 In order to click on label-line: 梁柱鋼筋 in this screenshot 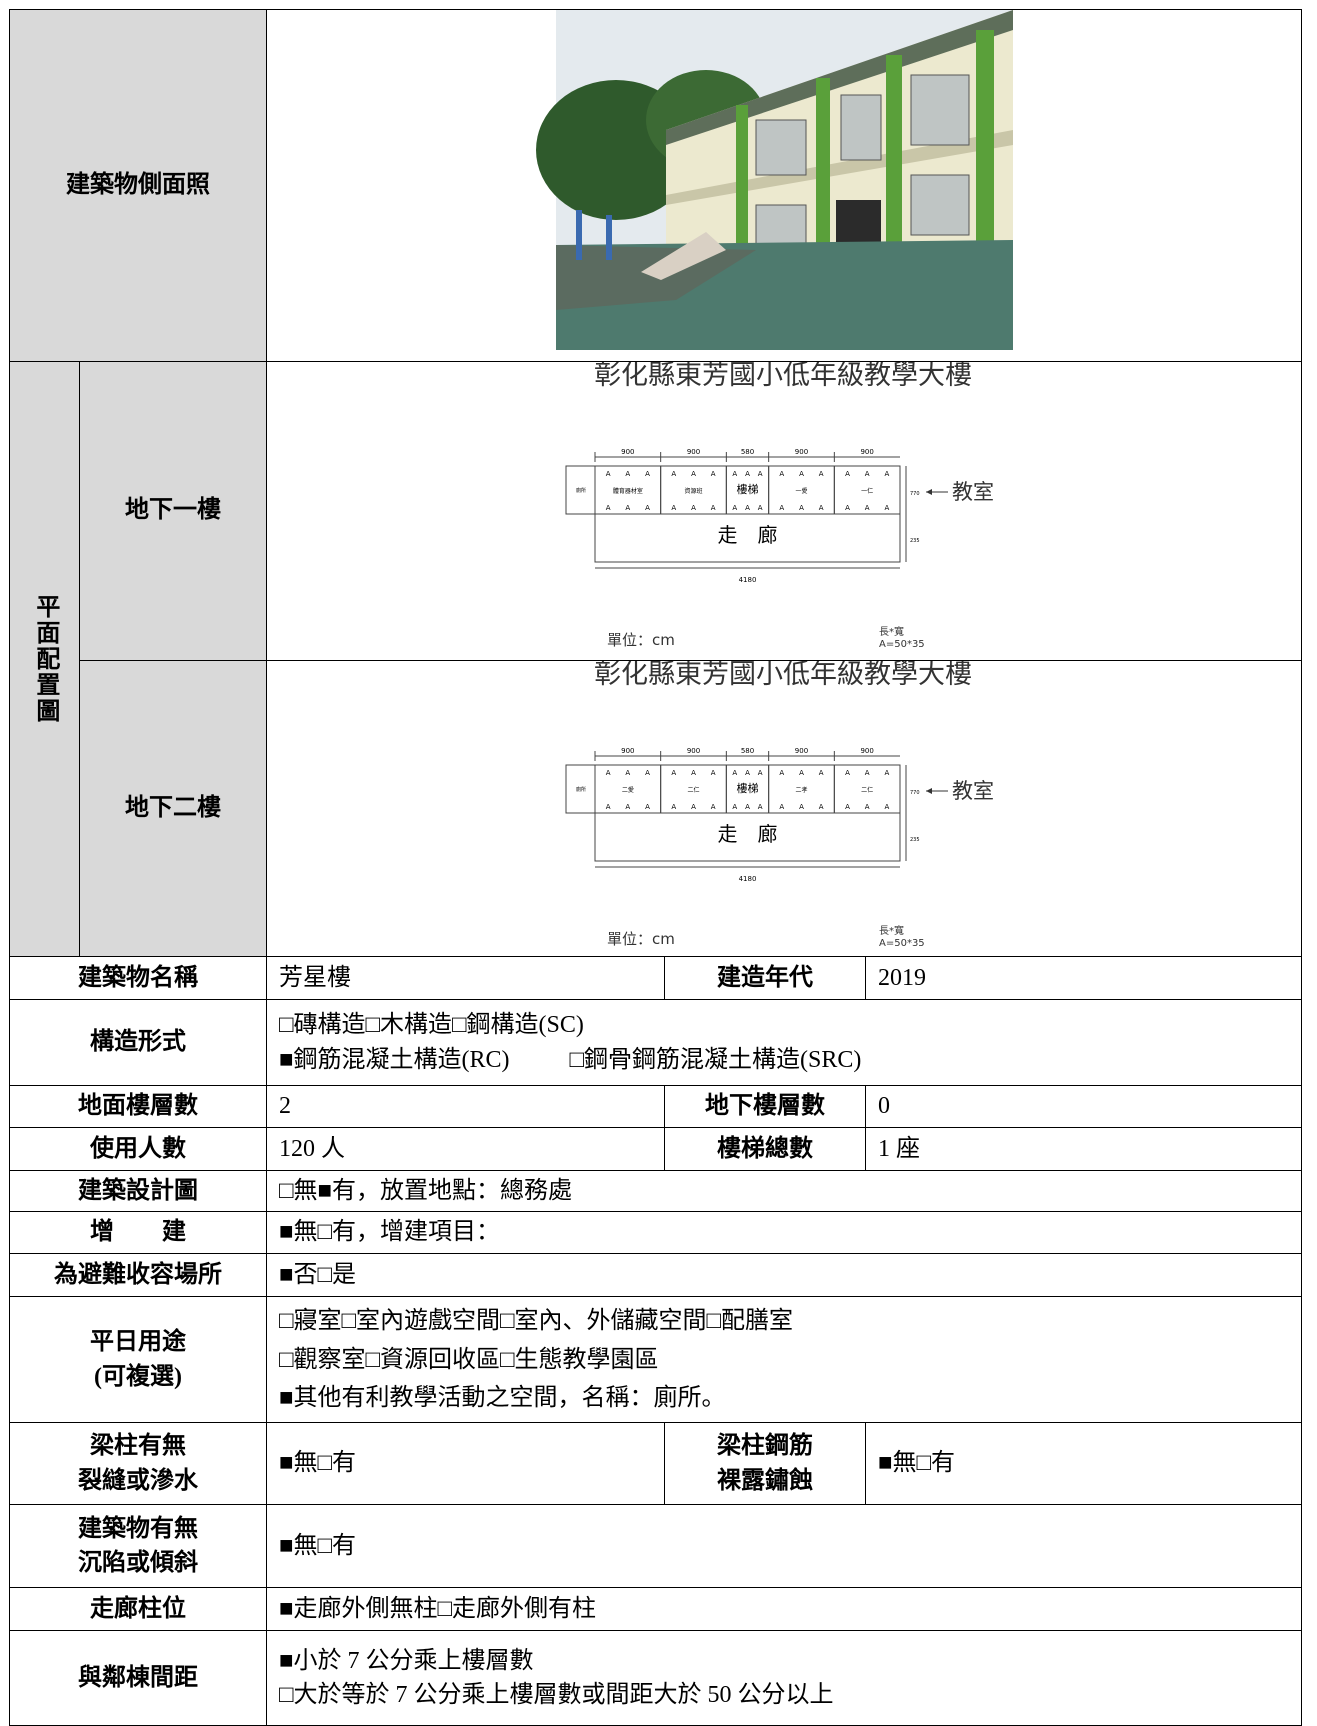, I will do `click(765, 1446)`.